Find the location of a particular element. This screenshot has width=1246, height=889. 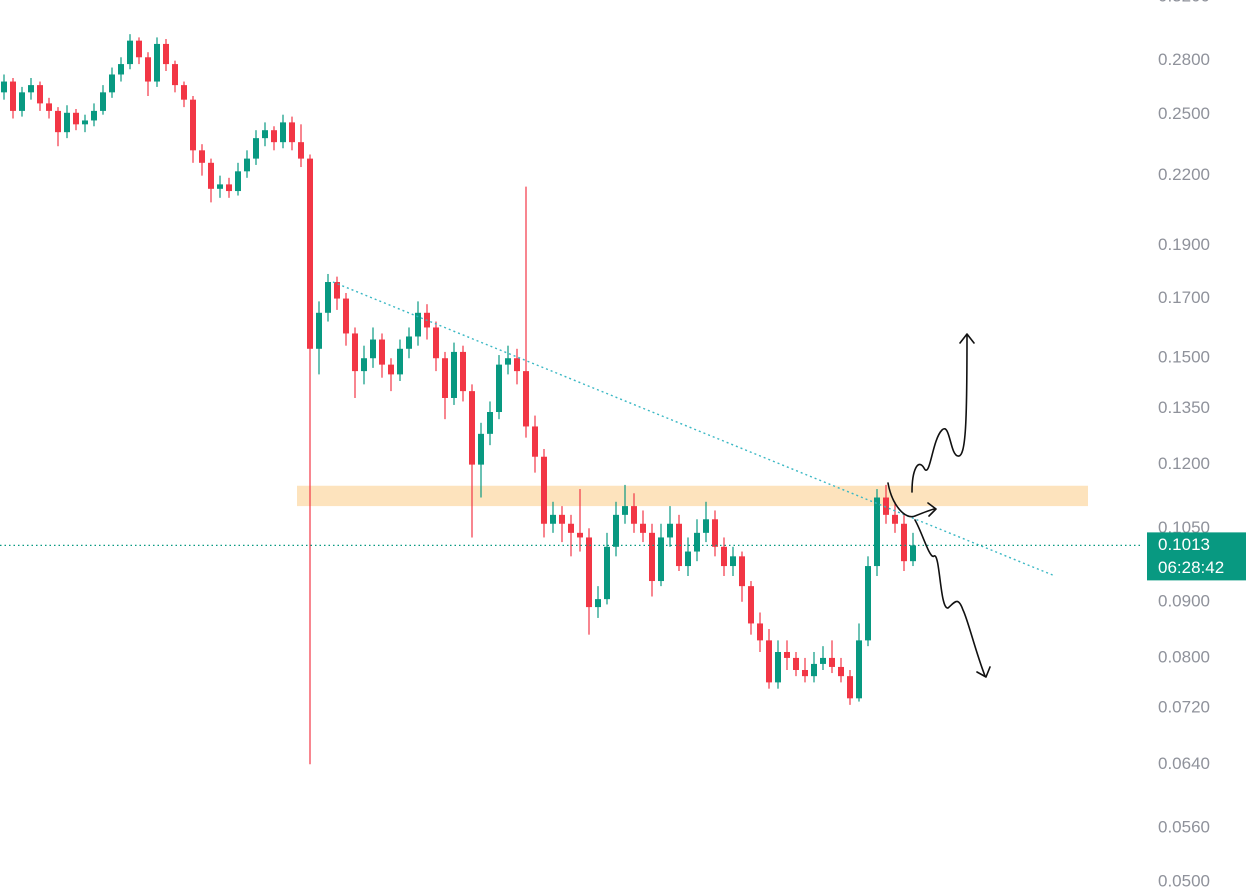

y-tick-label: 0.2200 is located at coordinates (1184, 174).